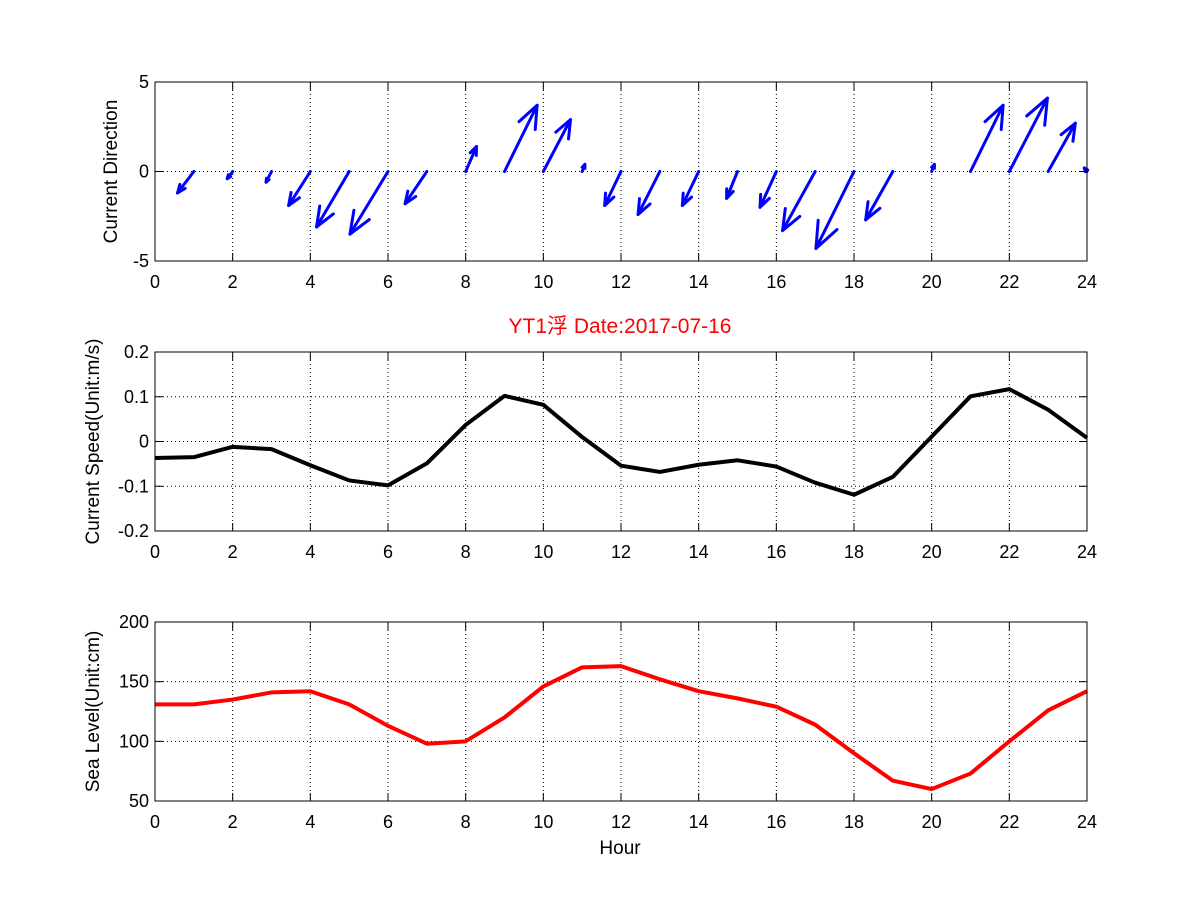 The image size is (1201, 901). I want to click on x-tick-label: 4, so click(310, 282).